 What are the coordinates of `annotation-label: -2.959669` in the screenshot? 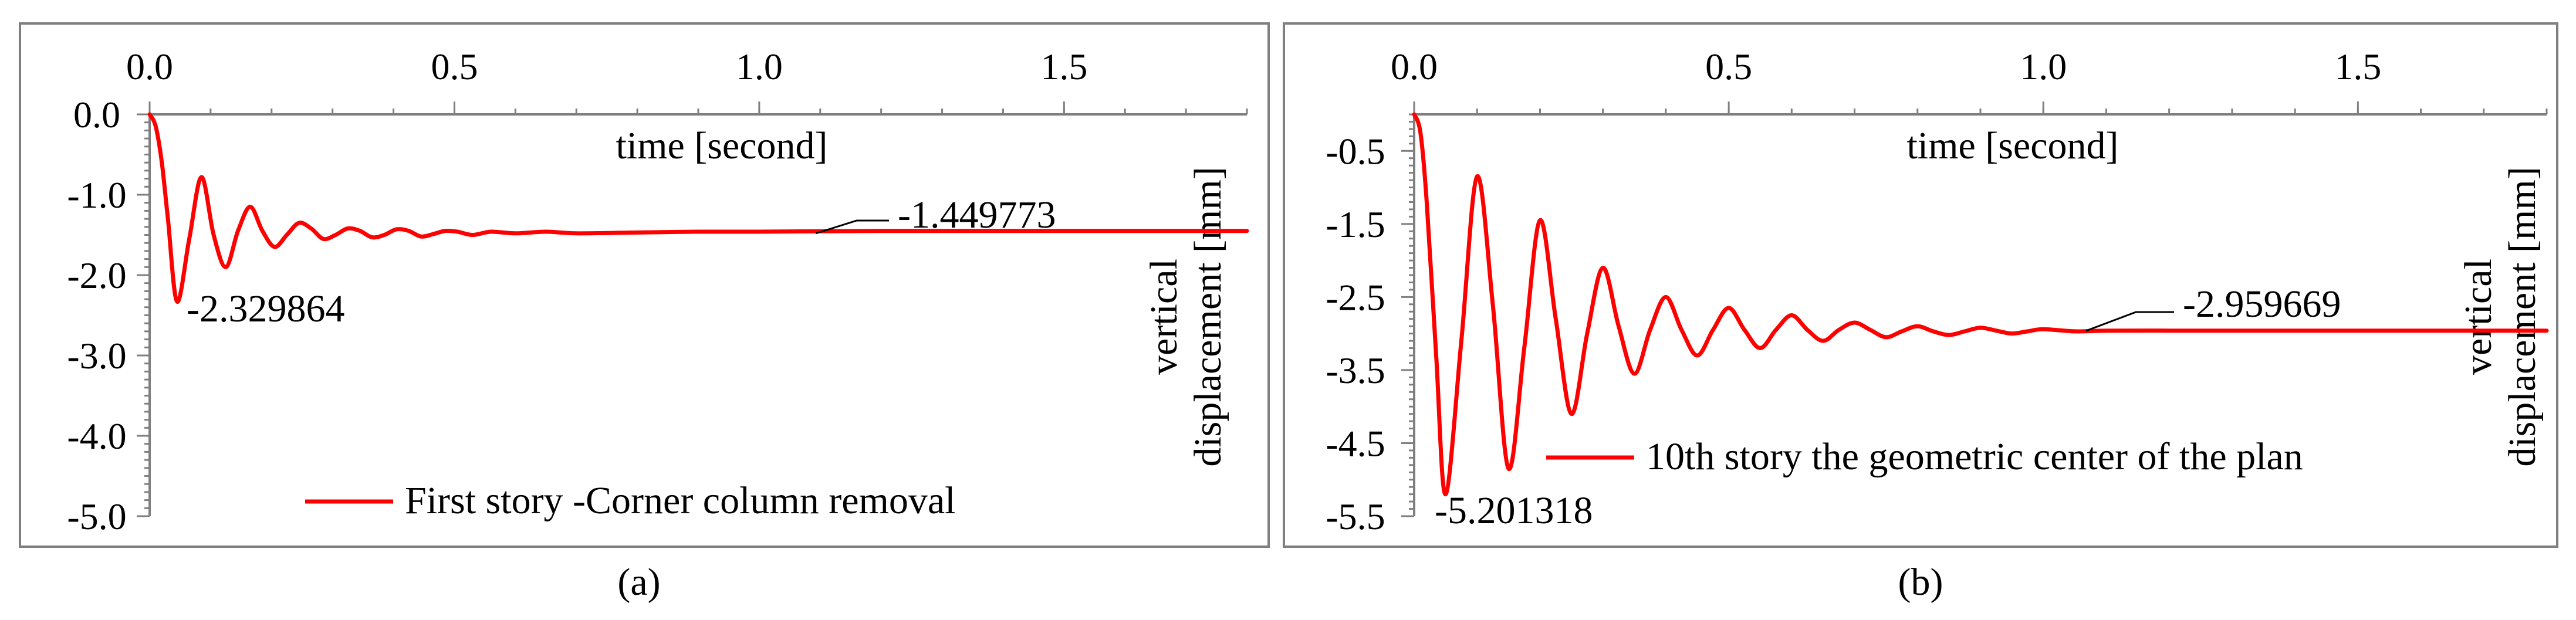 It's located at (2262, 304).